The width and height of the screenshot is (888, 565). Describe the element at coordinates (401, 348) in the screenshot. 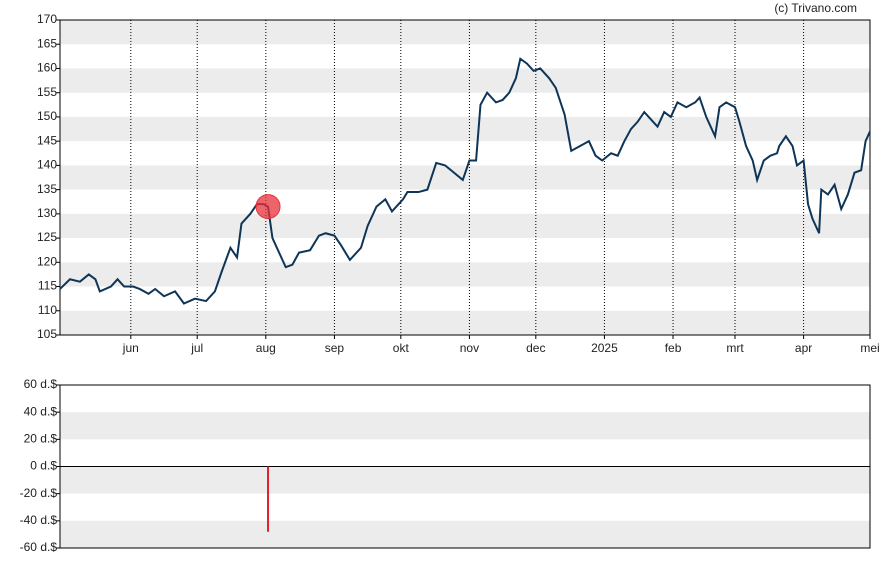

I see `x-tick-label: okt` at that location.